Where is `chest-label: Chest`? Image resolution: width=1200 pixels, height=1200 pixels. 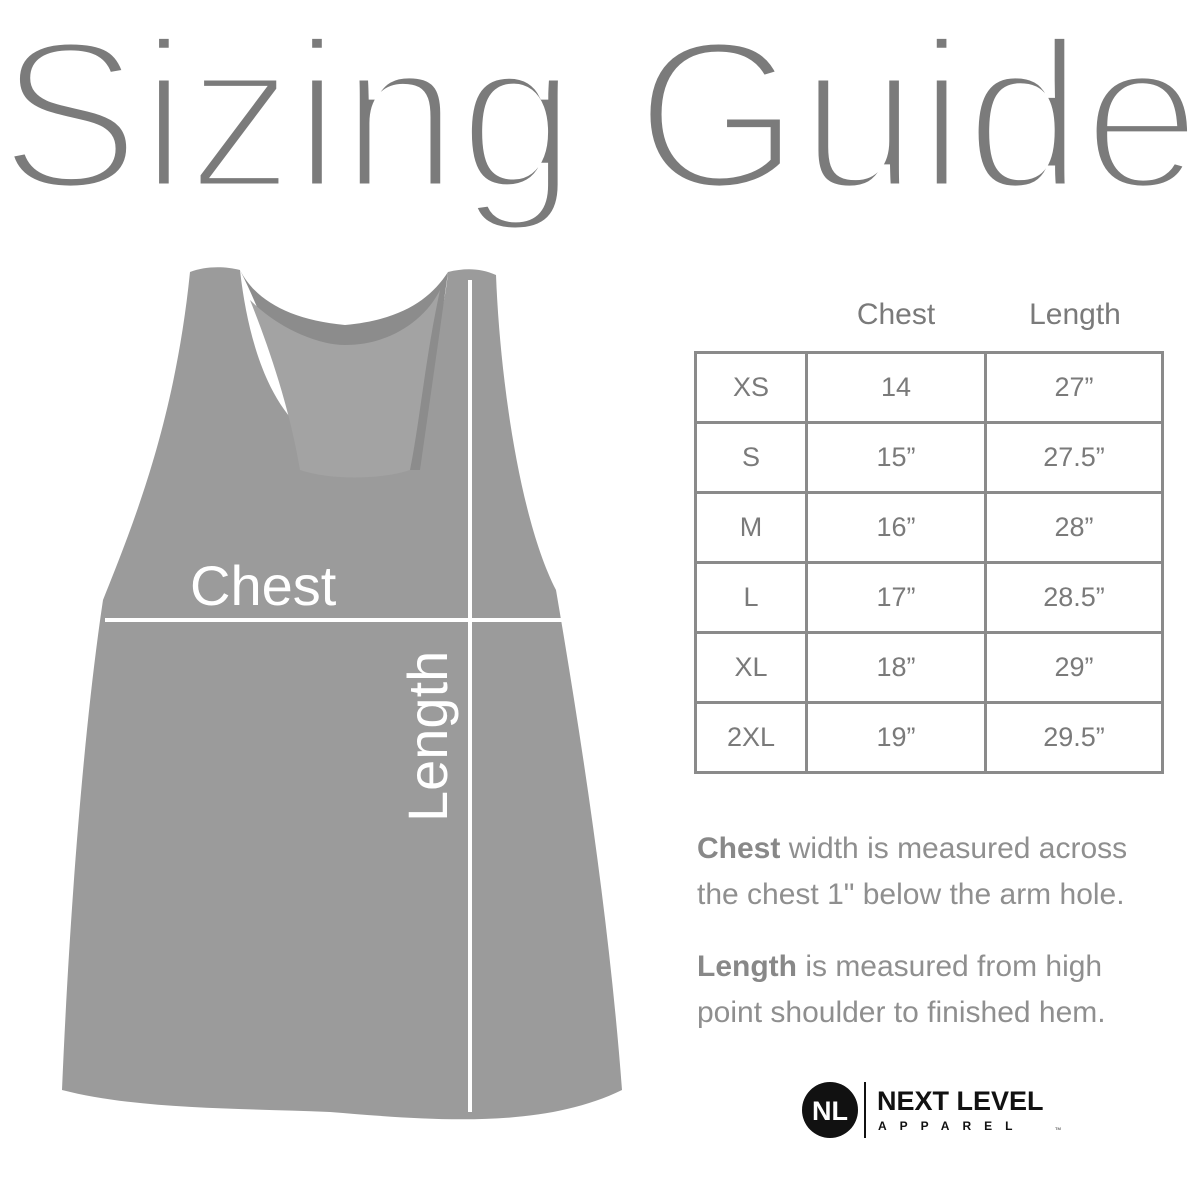 chest-label: Chest is located at coordinates (263, 585).